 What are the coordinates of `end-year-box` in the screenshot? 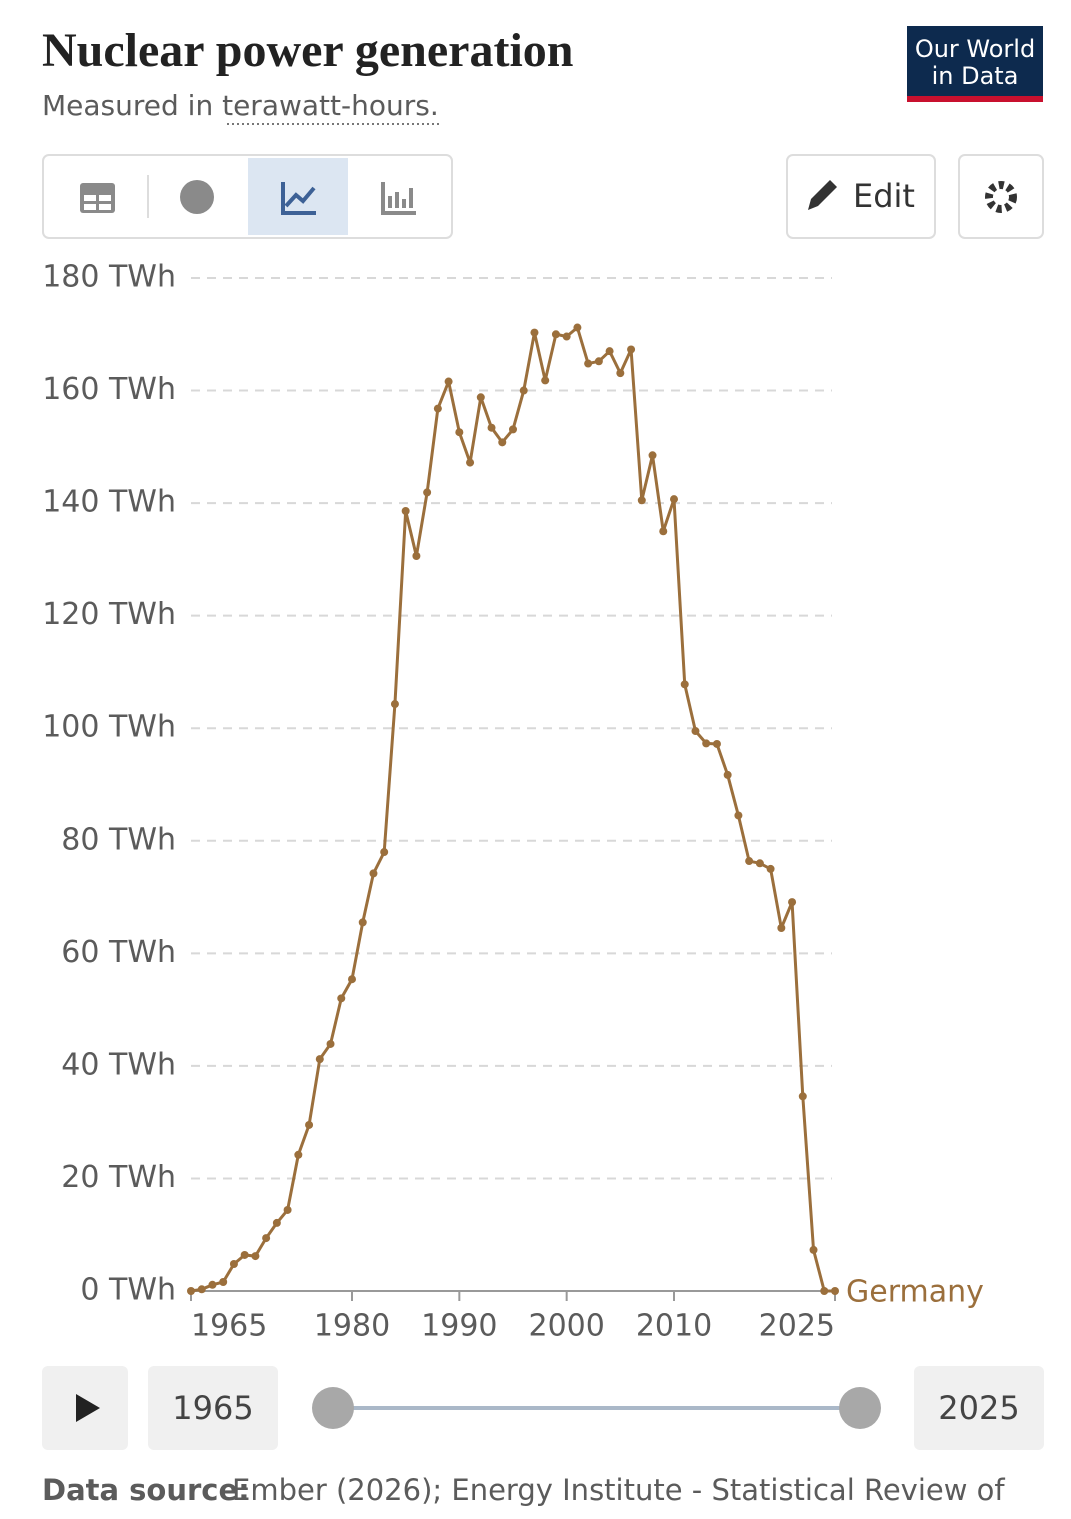 It's located at (979, 1408).